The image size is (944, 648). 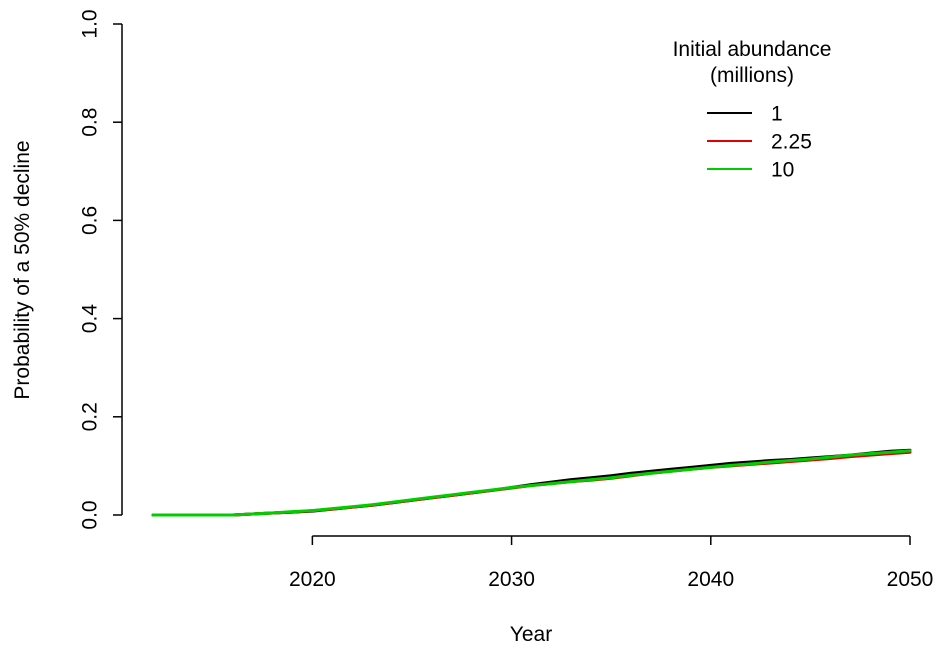 What do you see at coordinates (22, 269) in the screenshot?
I see `y-axis-title: Probability of a 50% decline` at bounding box center [22, 269].